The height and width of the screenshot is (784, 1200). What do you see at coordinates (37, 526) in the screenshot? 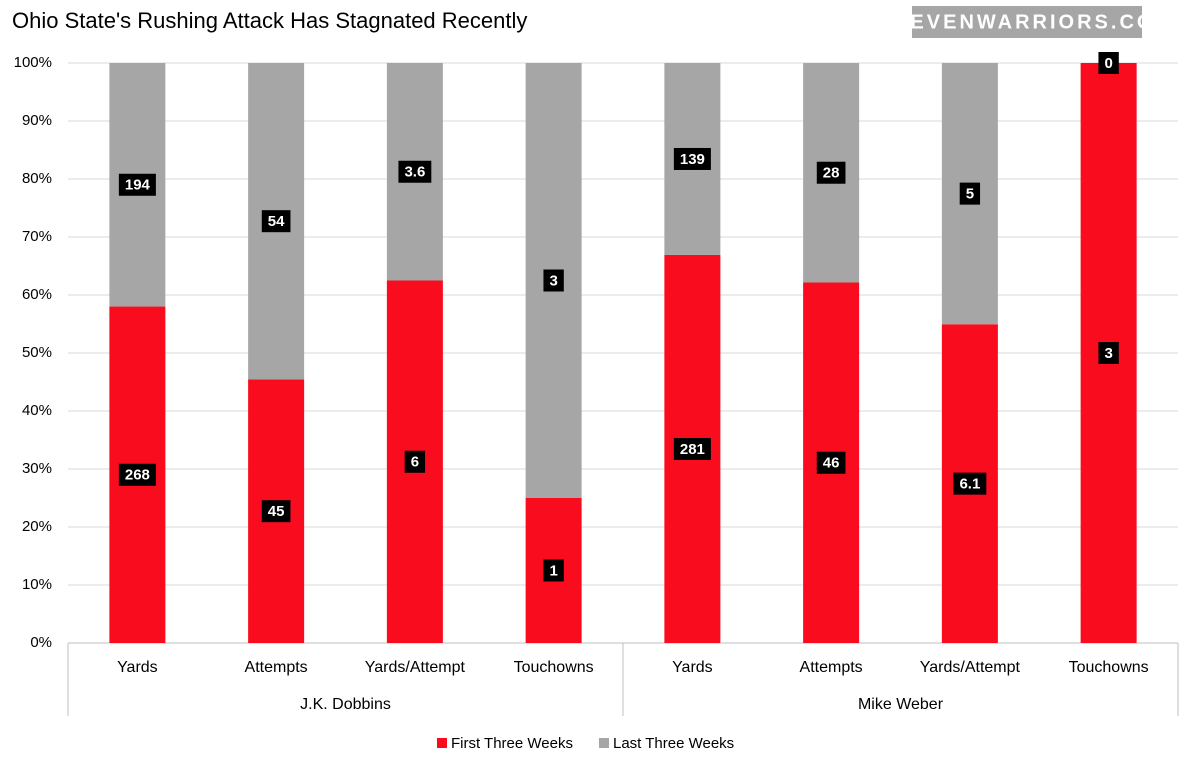
I see `y-tick-label: 20%` at bounding box center [37, 526].